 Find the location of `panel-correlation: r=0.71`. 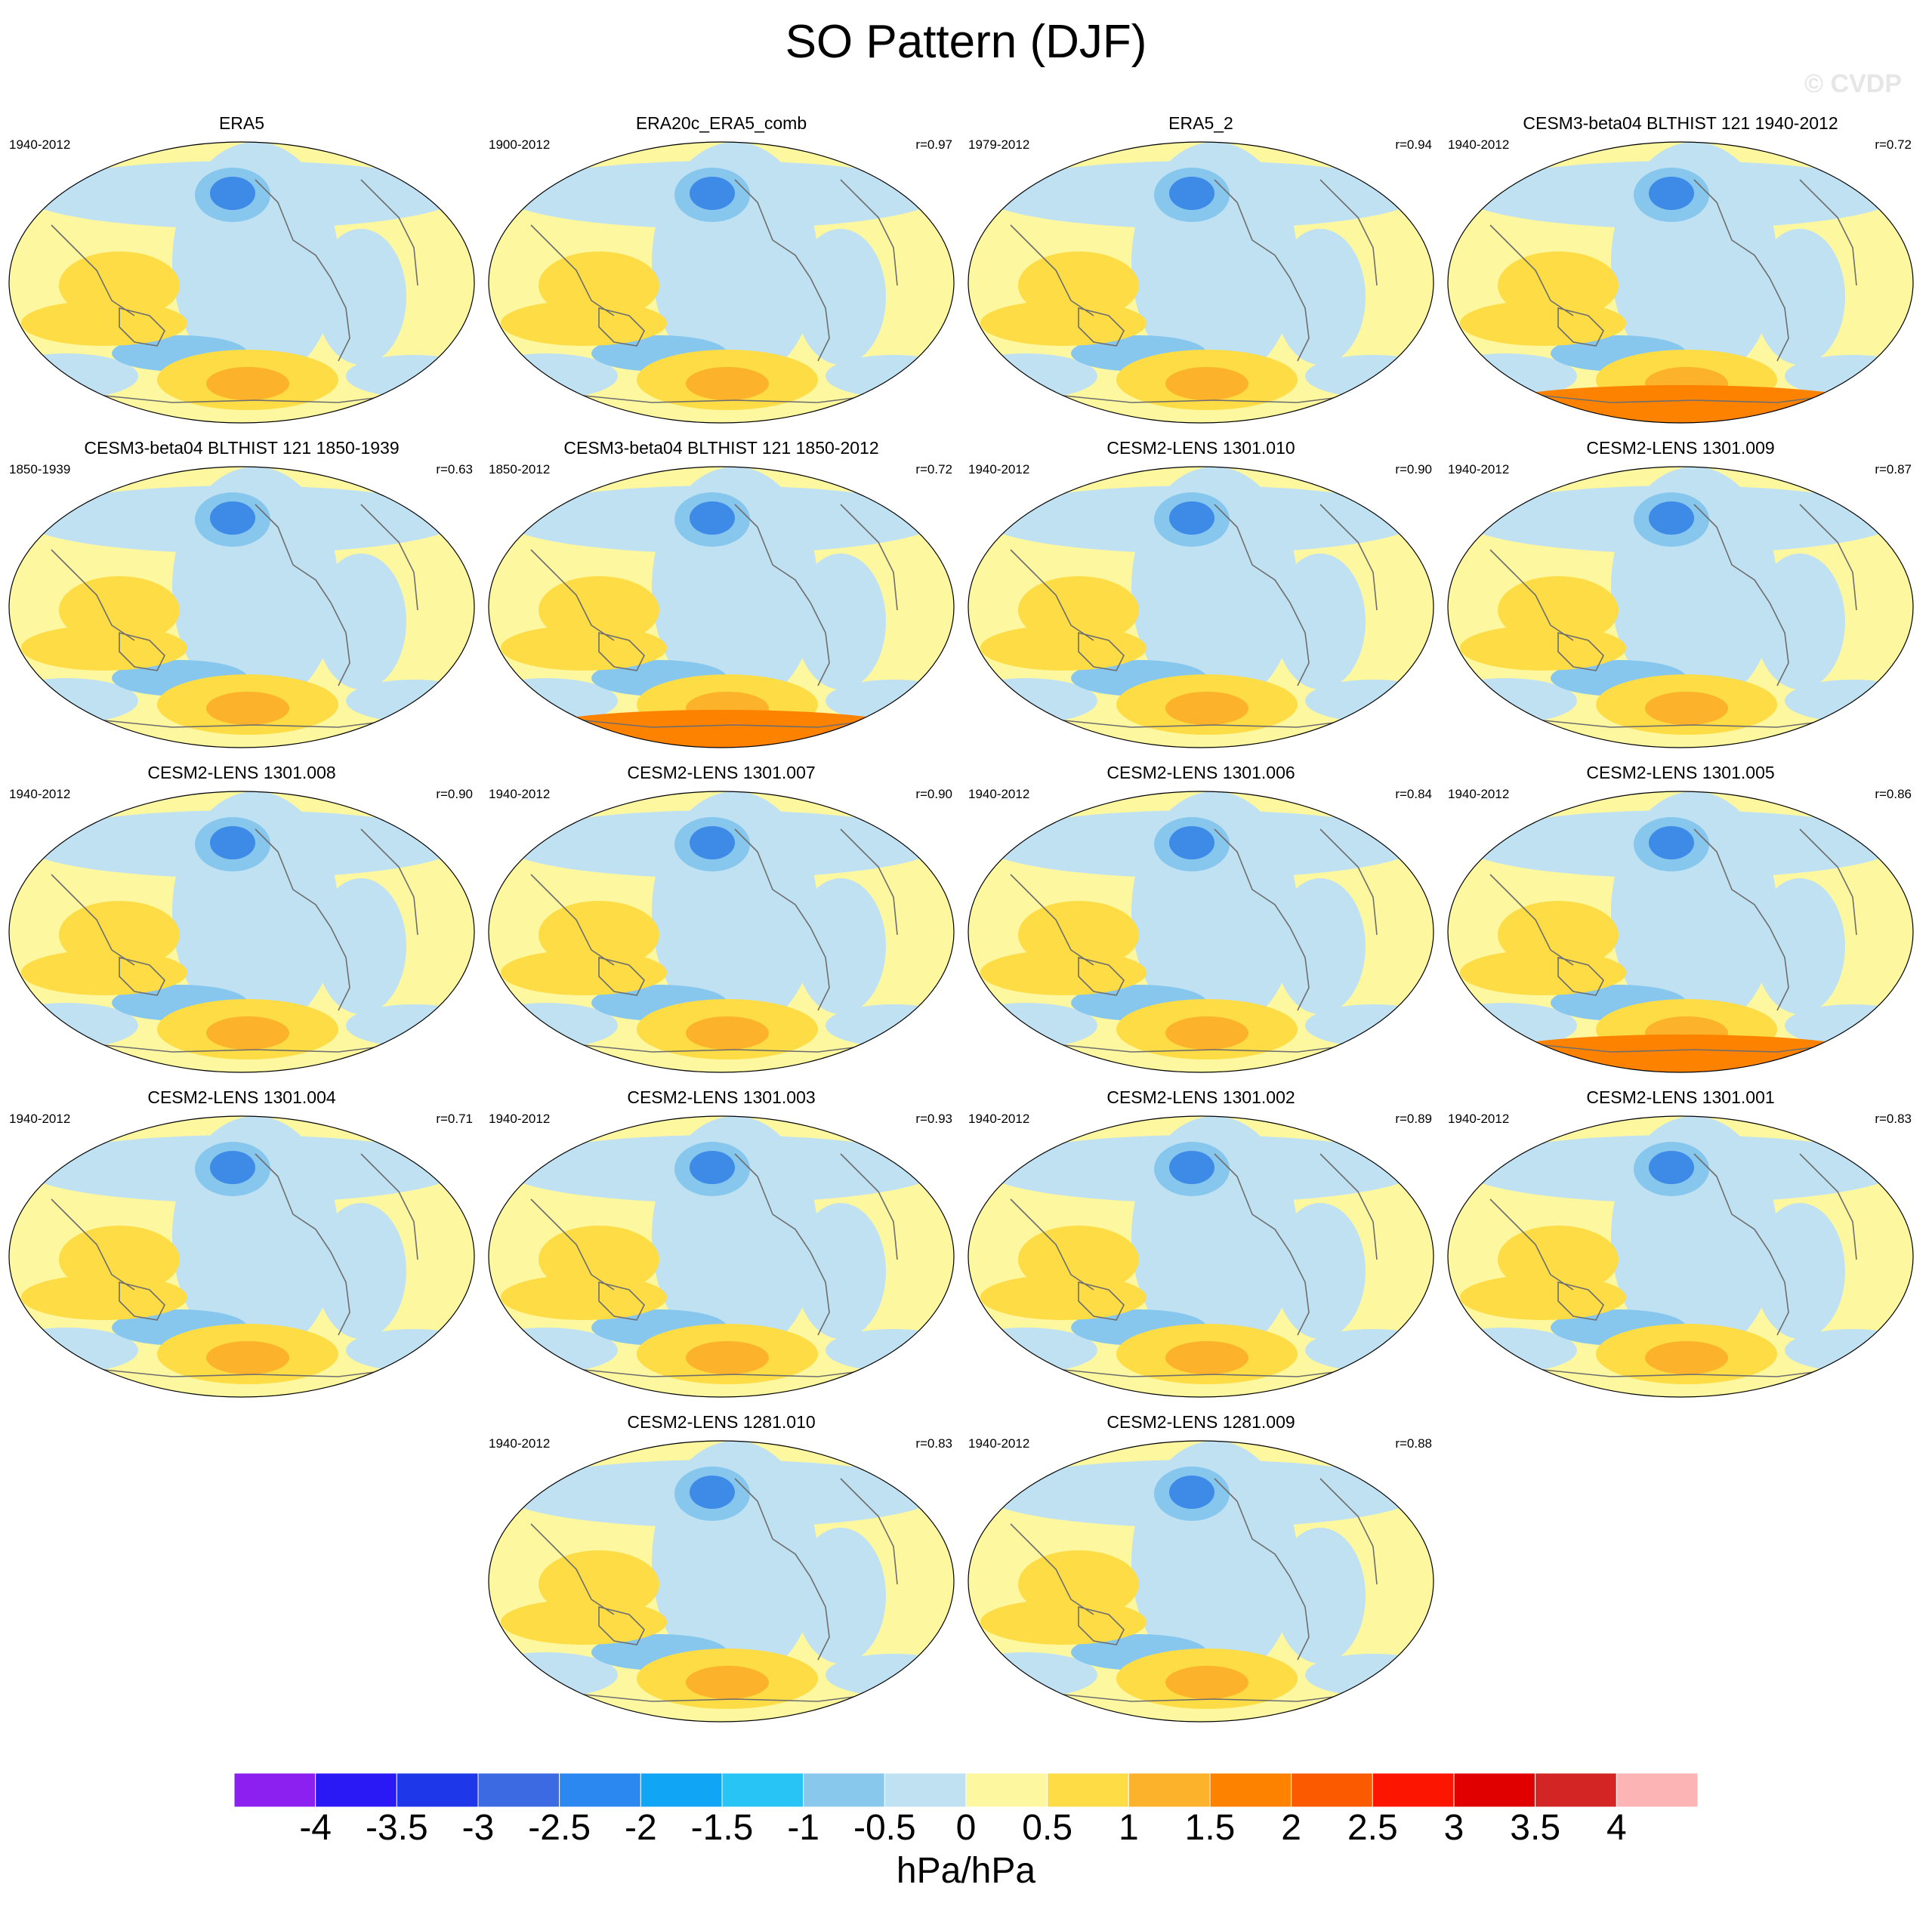

panel-correlation: r=0.71 is located at coordinates (454, 1119).